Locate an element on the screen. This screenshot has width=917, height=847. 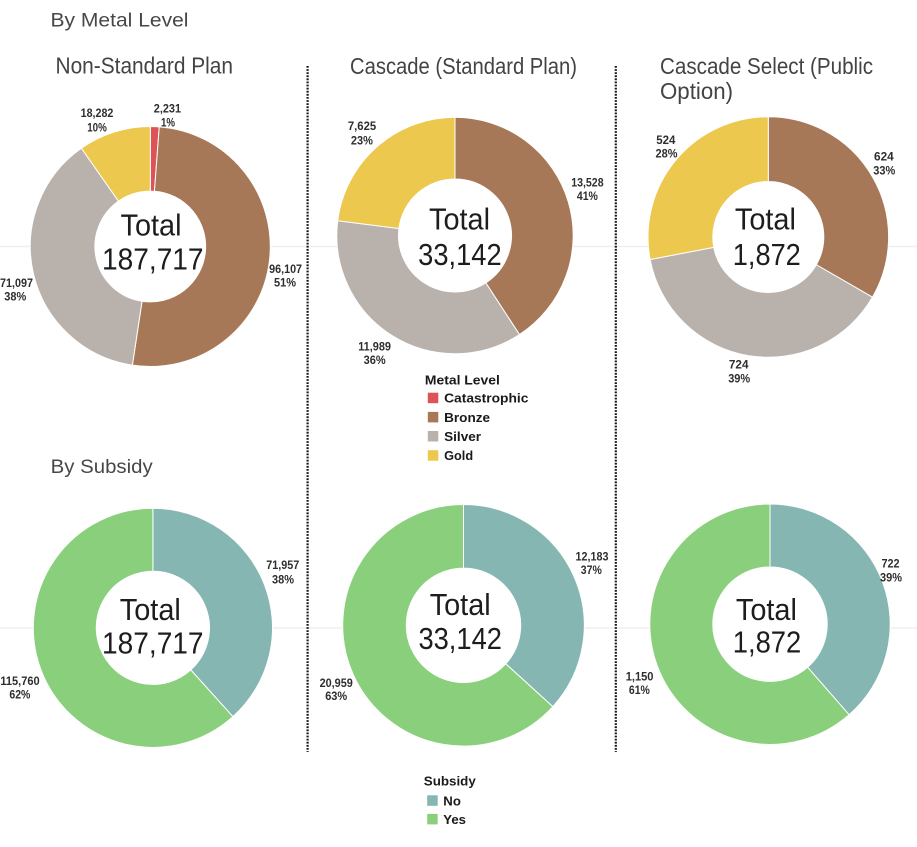
svg-text: By Subsidy is located at coordinates (102, 467).